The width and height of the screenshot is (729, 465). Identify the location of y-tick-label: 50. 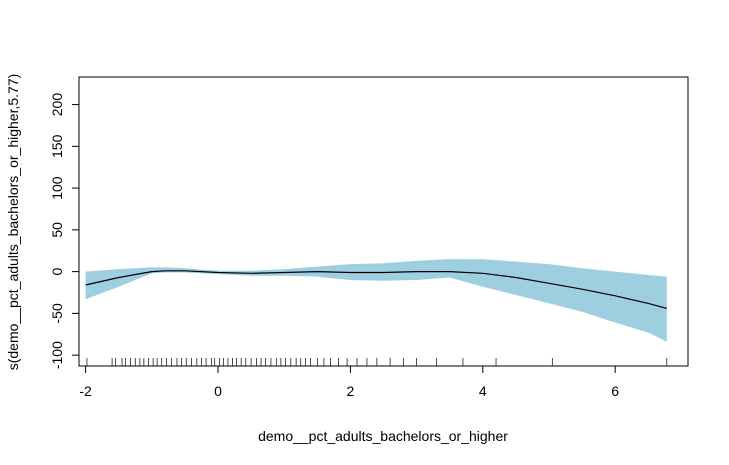
(57, 230).